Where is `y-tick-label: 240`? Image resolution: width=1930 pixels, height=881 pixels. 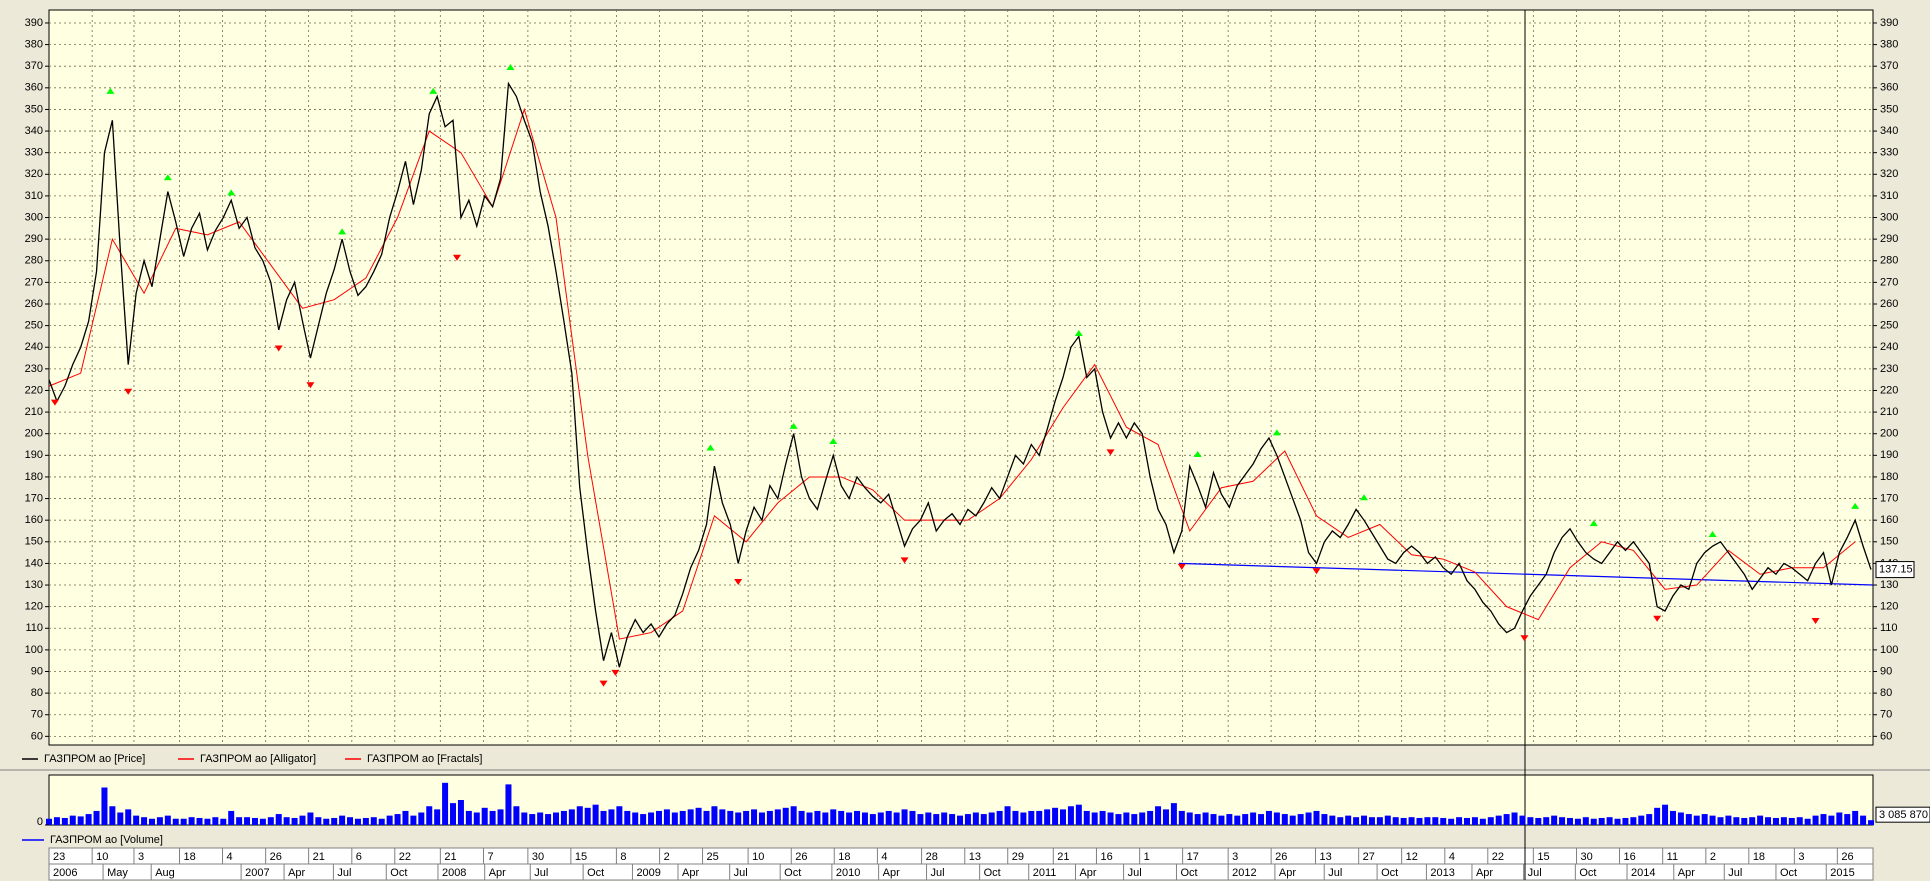 y-tick-label: 240 is located at coordinates (1889, 347).